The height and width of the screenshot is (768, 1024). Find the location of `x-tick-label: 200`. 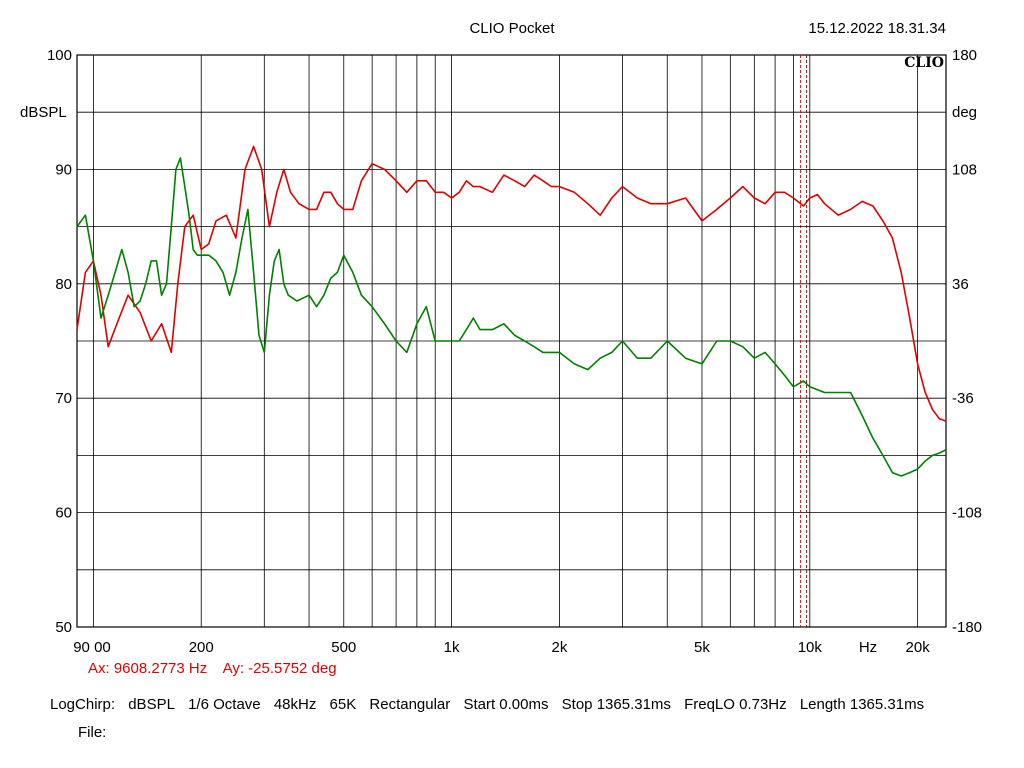

x-tick-label: 200 is located at coordinates (201, 647).